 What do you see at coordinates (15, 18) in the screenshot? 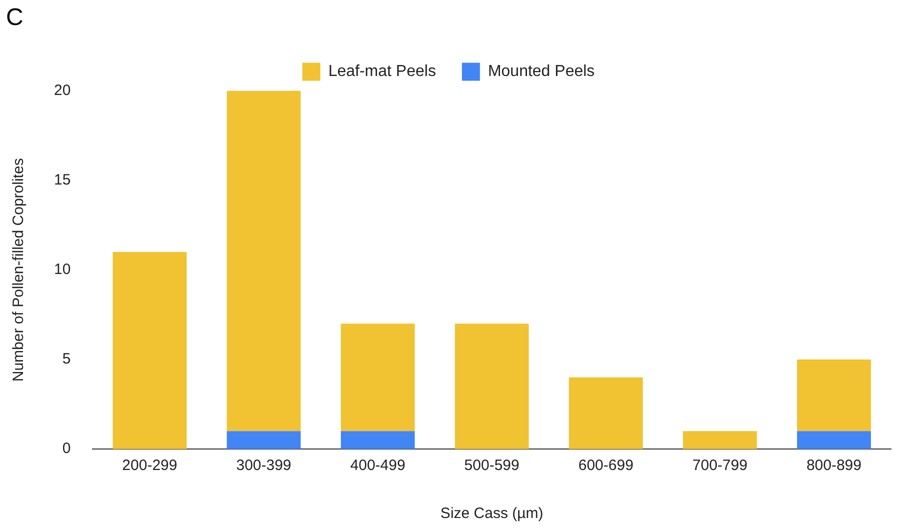
I see `chart-title: C` at bounding box center [15, 18].